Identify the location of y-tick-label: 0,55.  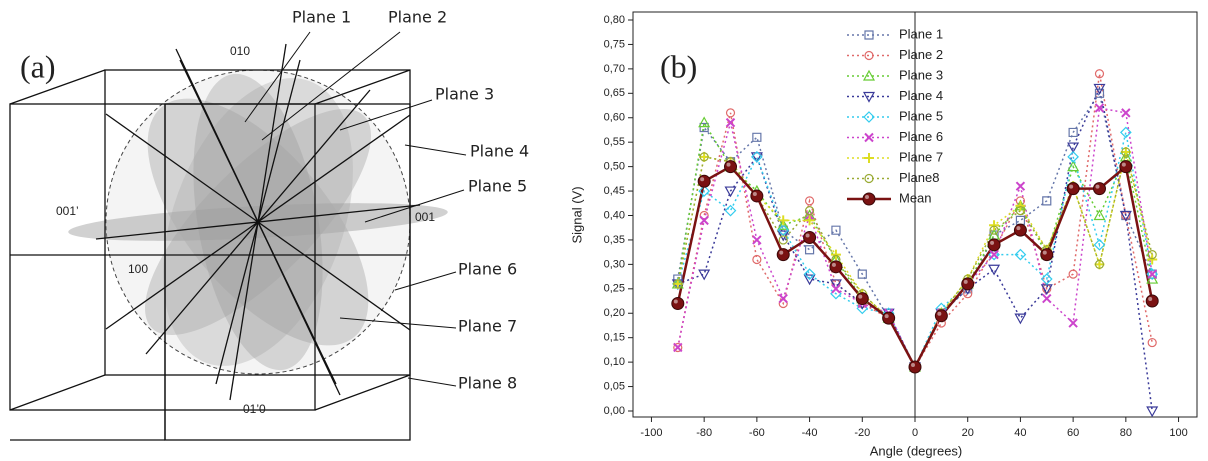
(614, 142).